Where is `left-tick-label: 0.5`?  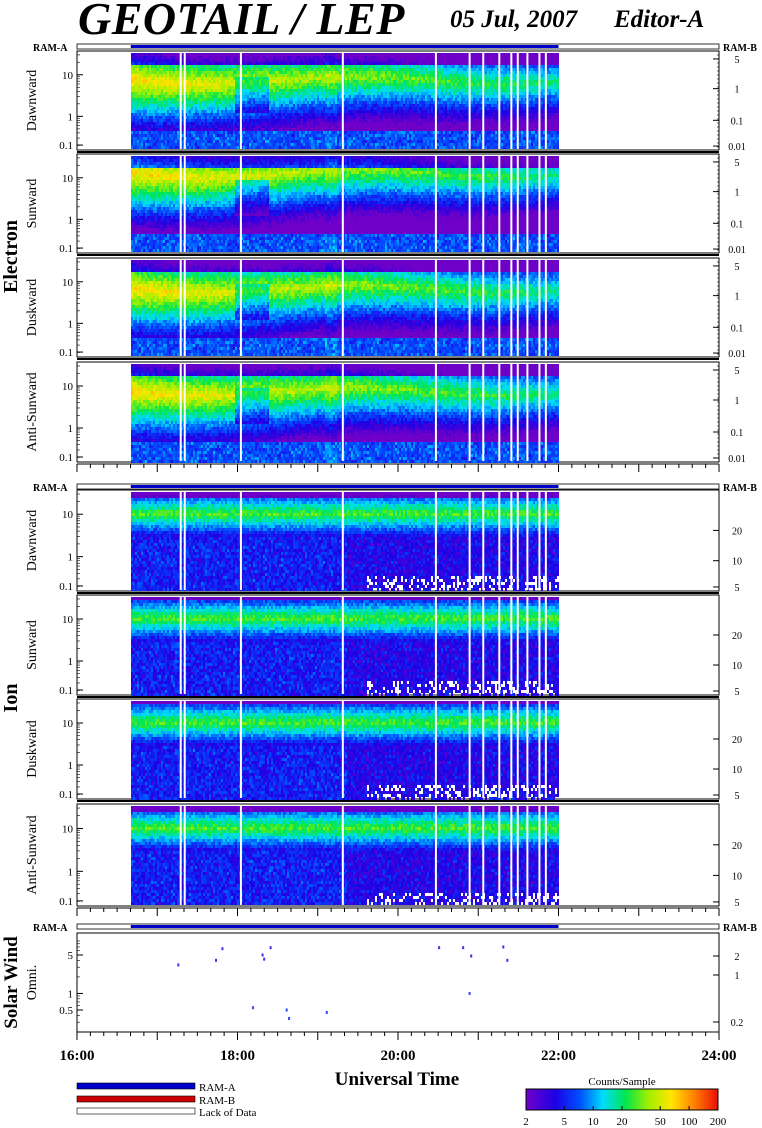 left-tick-label: 0.5 is located at coordinates (66, 1011).